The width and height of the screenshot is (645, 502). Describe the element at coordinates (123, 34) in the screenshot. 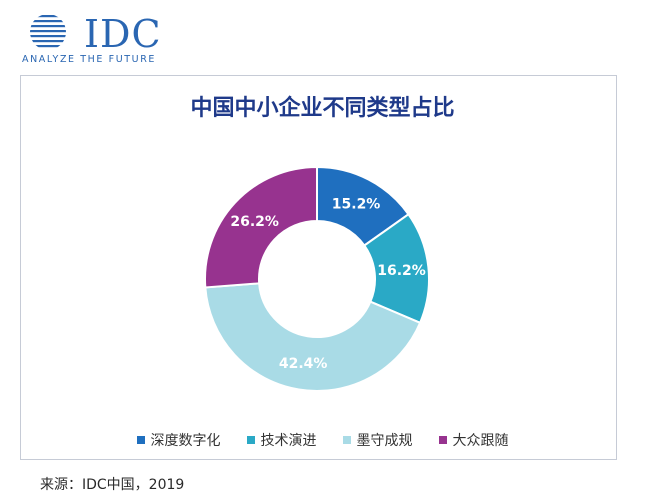

I see `logo-brand-text: IDC` at that location.